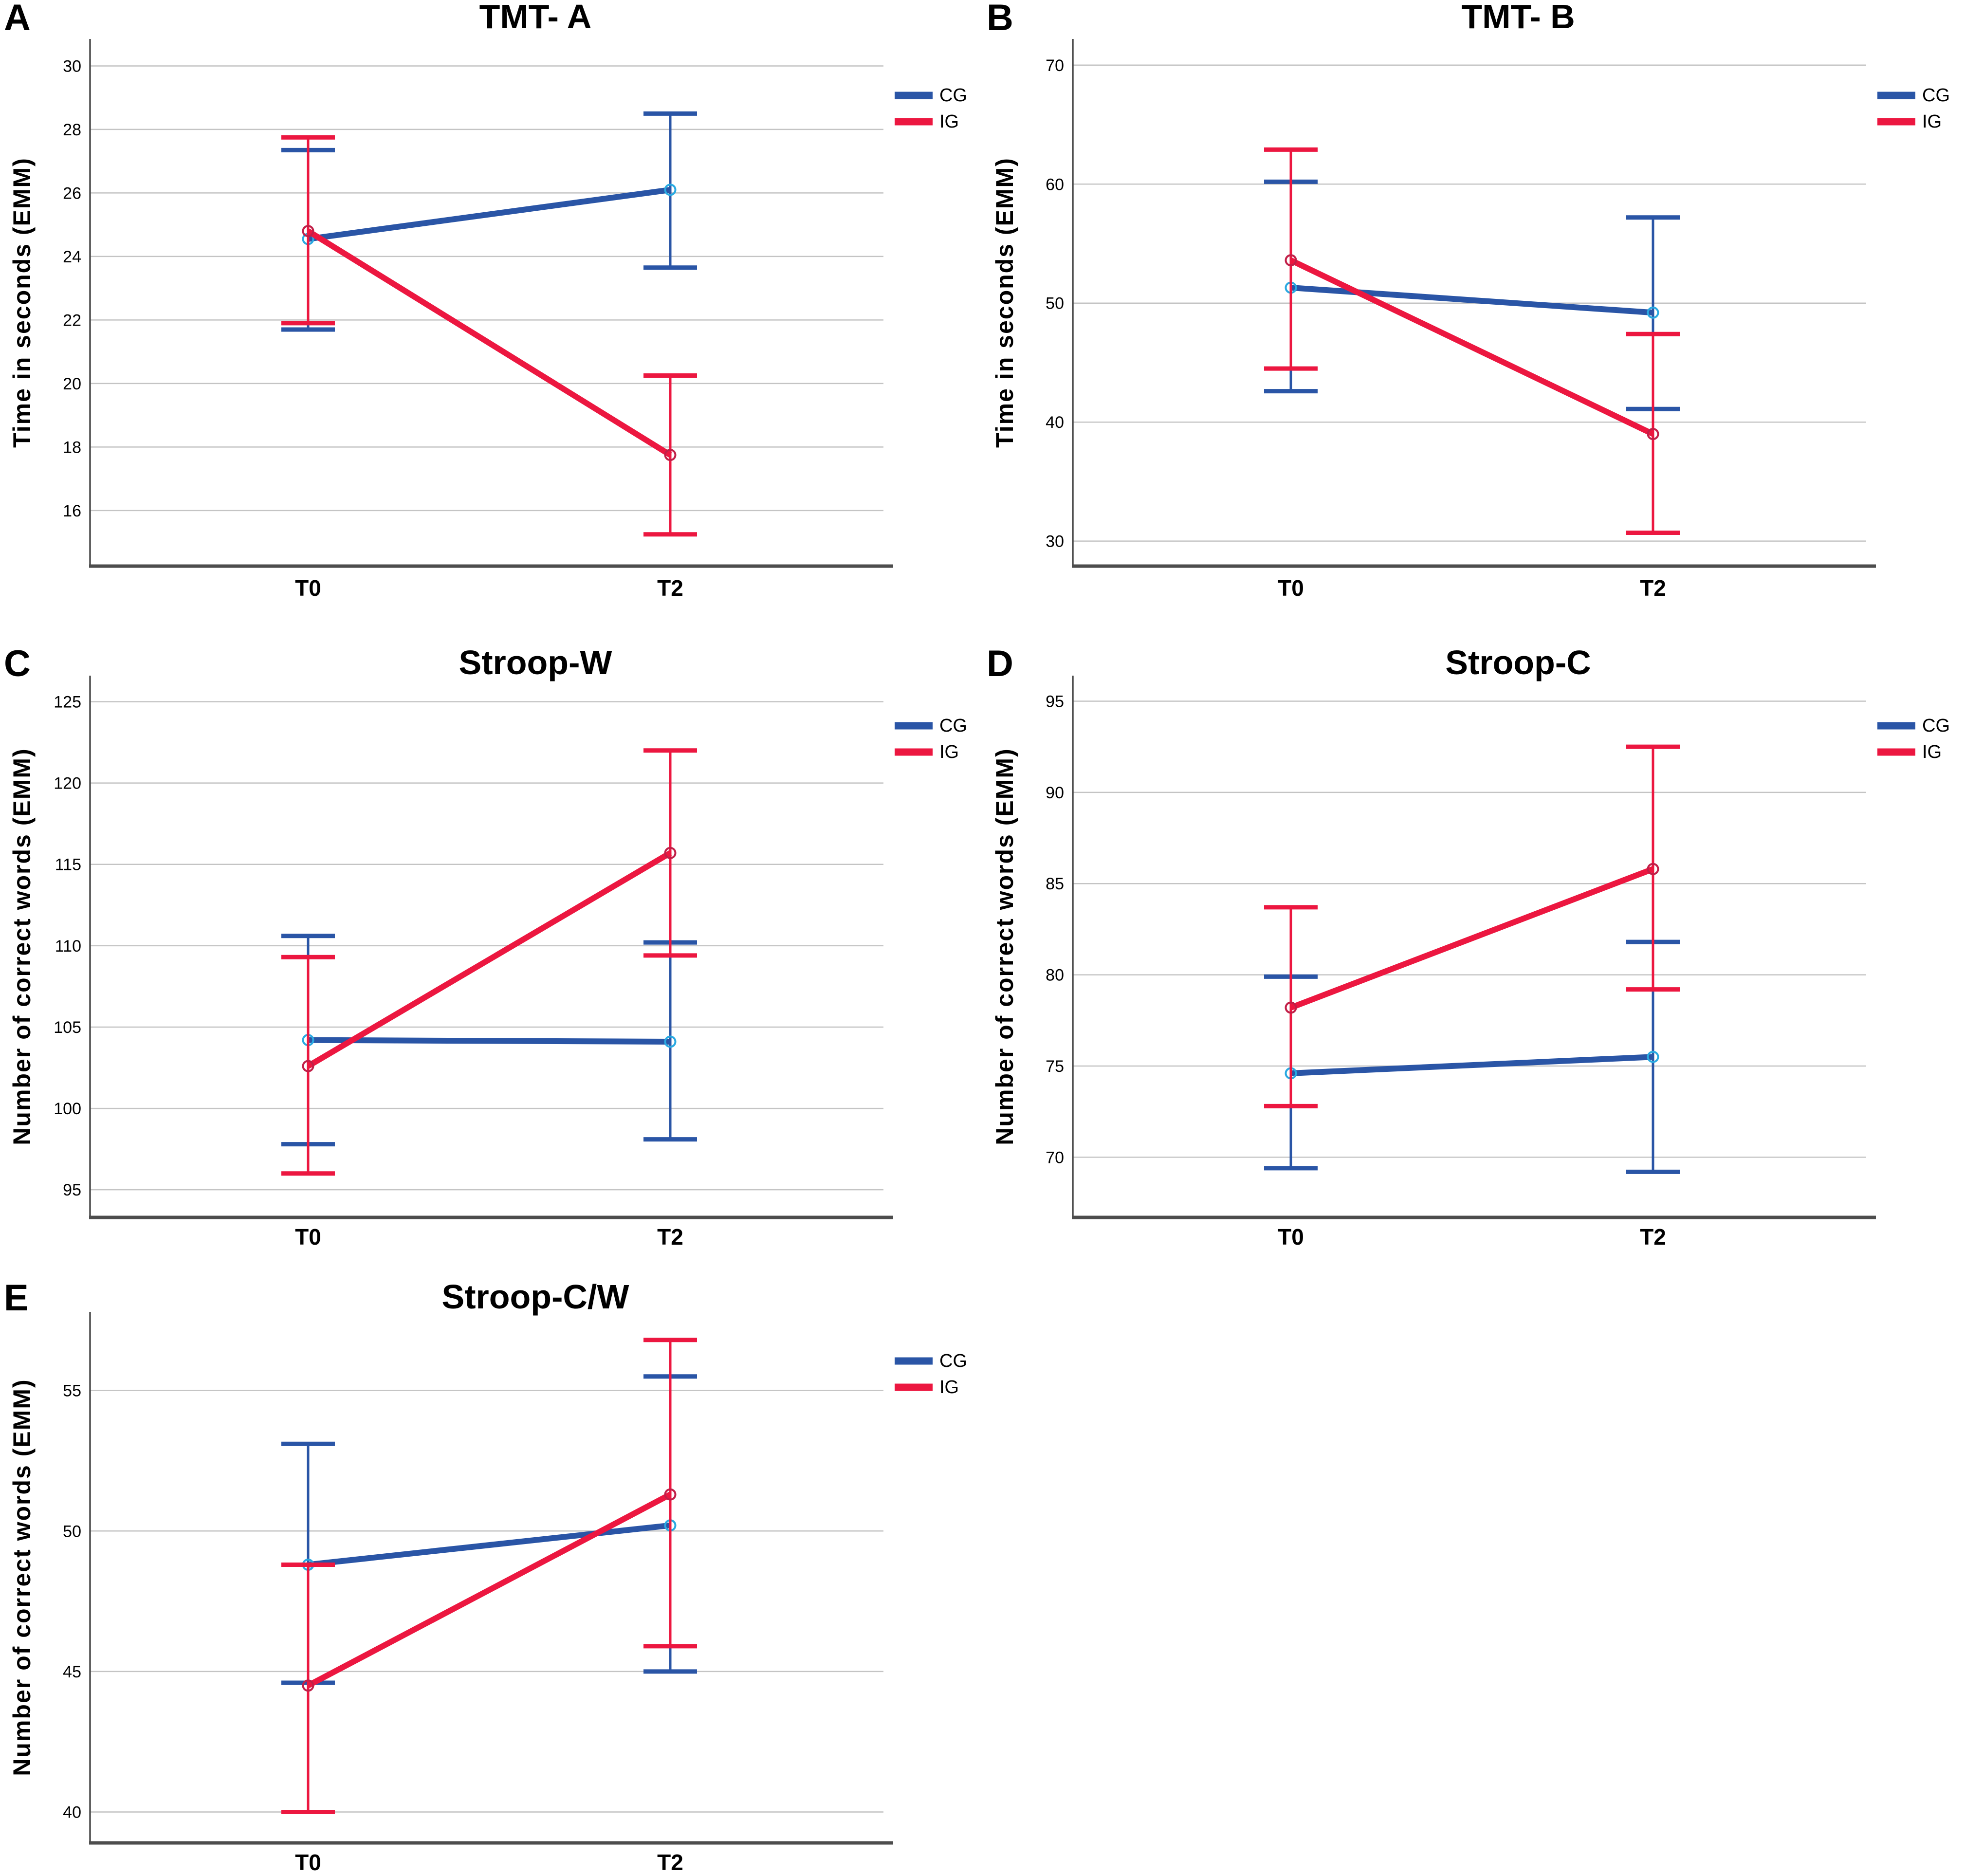  Describe the element at coordinates (1518, 663) in the screenshot. I see `panel-title: Stroop-C` at that location.